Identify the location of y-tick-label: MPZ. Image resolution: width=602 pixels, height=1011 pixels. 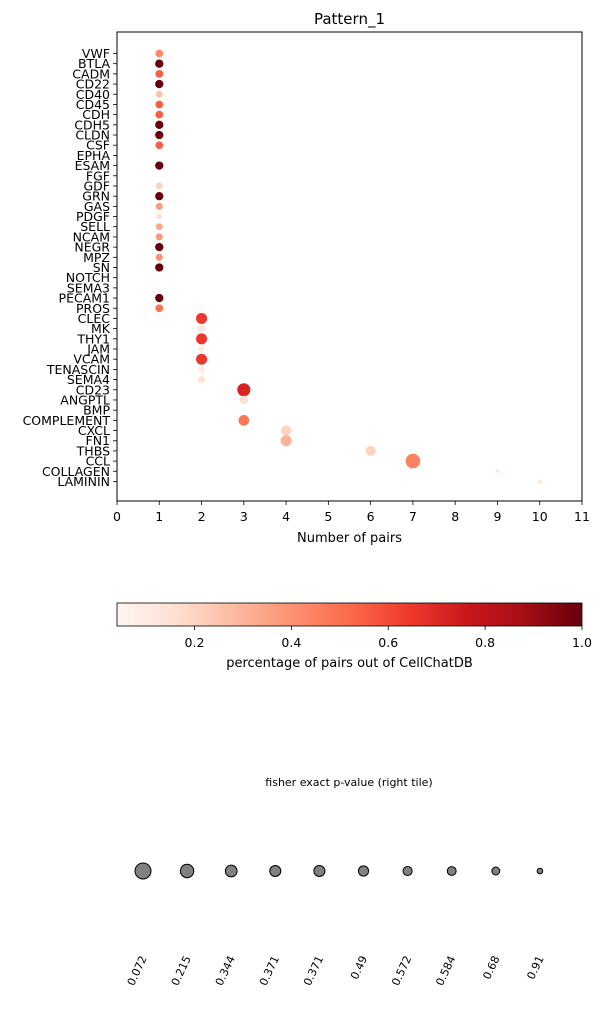
(96, 257).